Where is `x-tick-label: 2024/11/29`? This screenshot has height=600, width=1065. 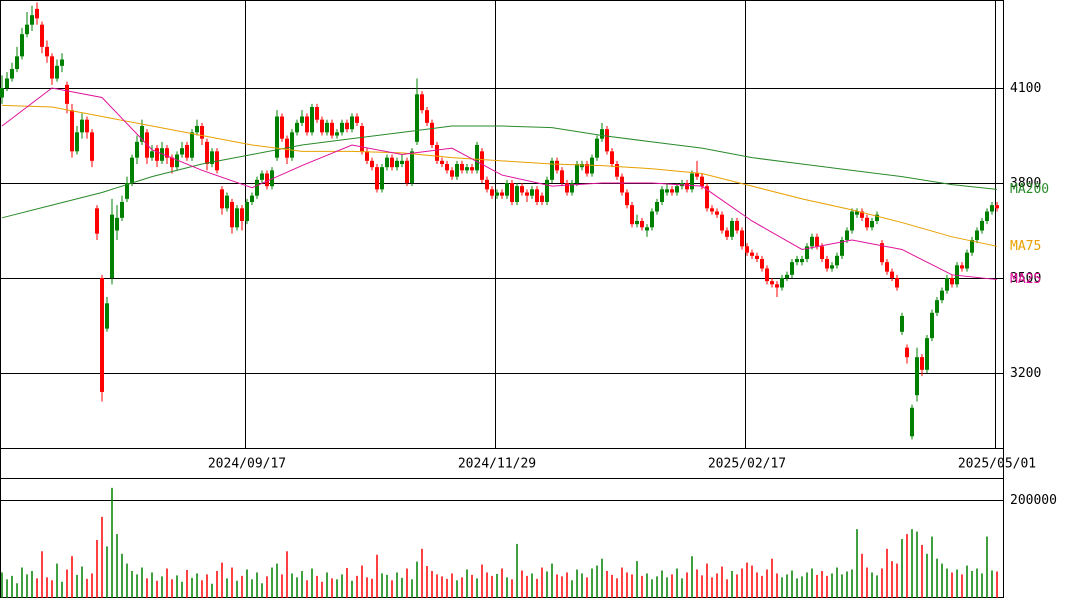
x-tick-label: 2024/11/29 is located at coordinates (497, 464).